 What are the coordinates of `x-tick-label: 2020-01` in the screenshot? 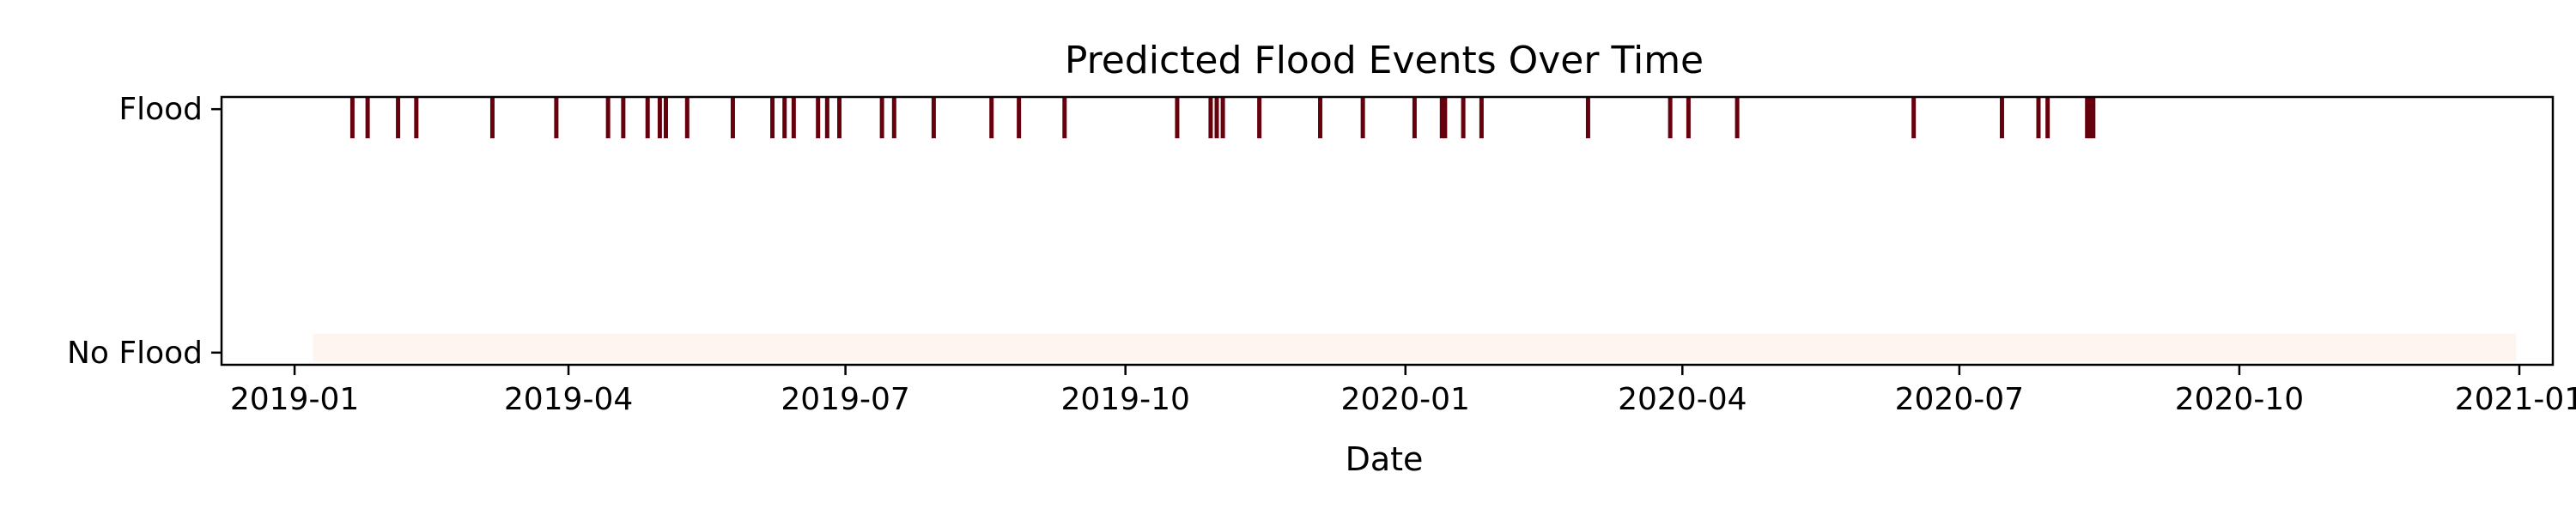 It's located at (1405, 399).